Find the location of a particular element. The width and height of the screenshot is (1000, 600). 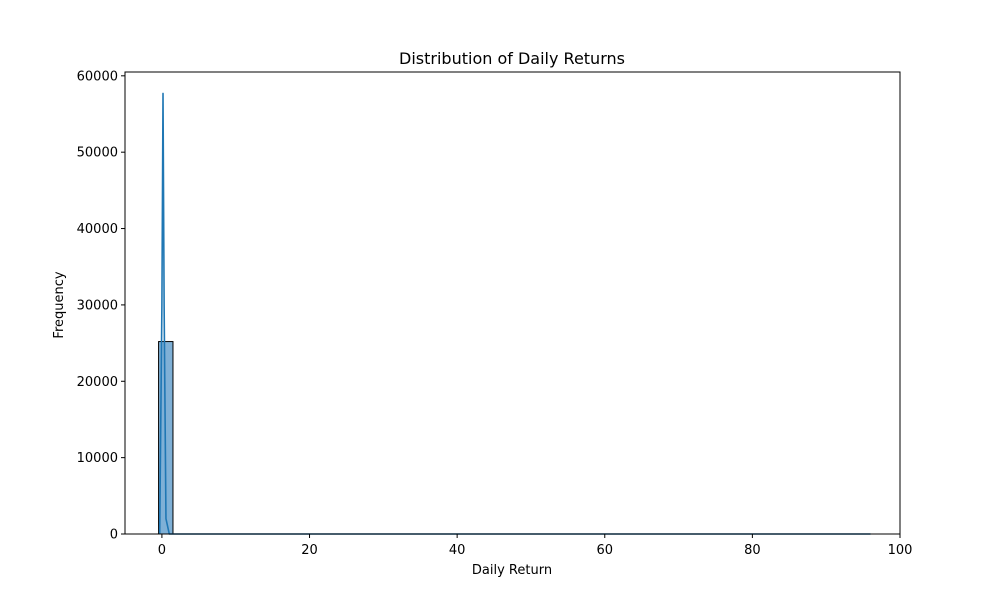

x-tick-label: 40 is located at coordinates (457, 550).